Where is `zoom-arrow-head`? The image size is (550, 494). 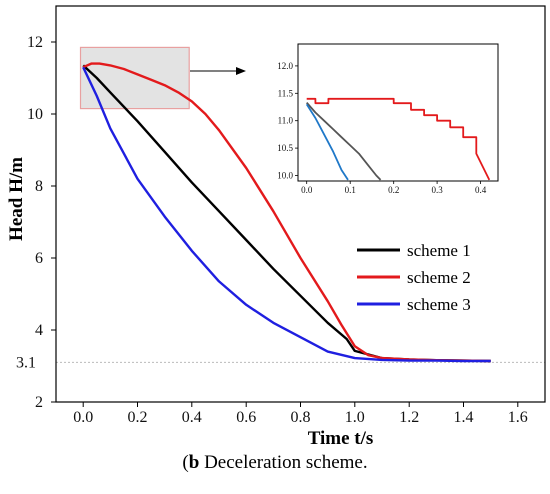 zoom-arrow-head is located at coordinates (241, 71).